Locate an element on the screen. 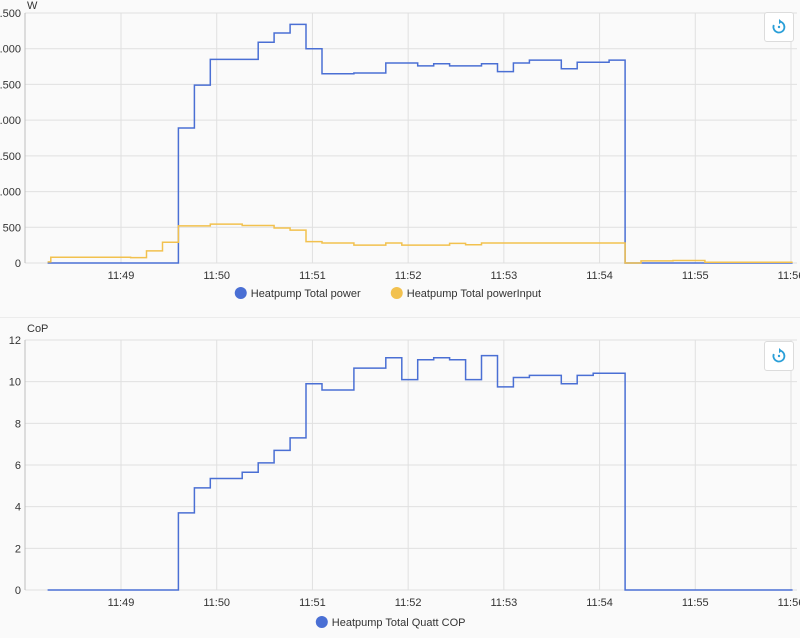  y-axis-unit: CoP is located at coordinates (37, 329).